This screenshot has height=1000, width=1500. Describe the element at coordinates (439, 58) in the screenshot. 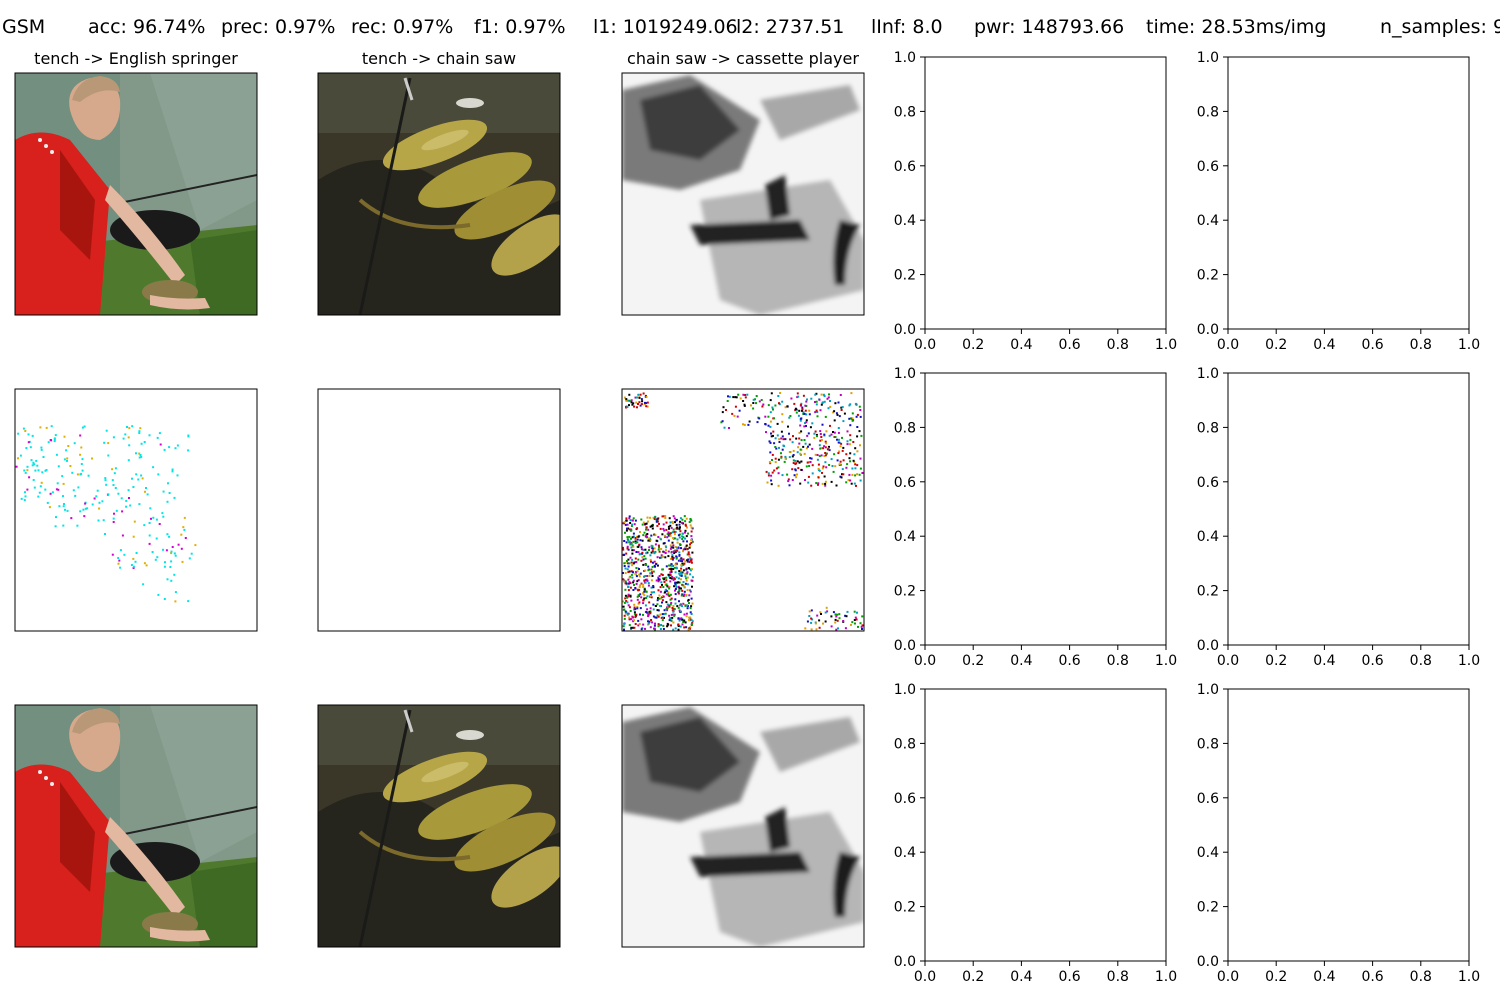

I see `panel-title-2: tench -> chain saw` at that location.